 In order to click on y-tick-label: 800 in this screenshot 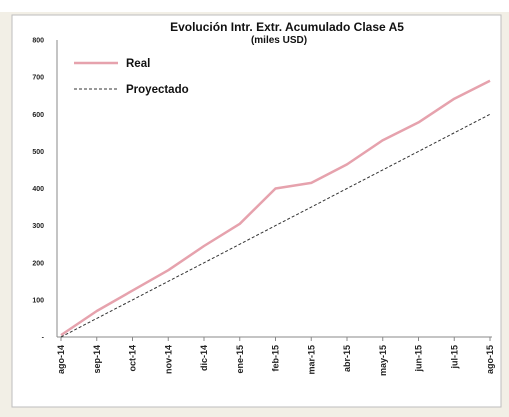, I will do `click(38, 41)`.